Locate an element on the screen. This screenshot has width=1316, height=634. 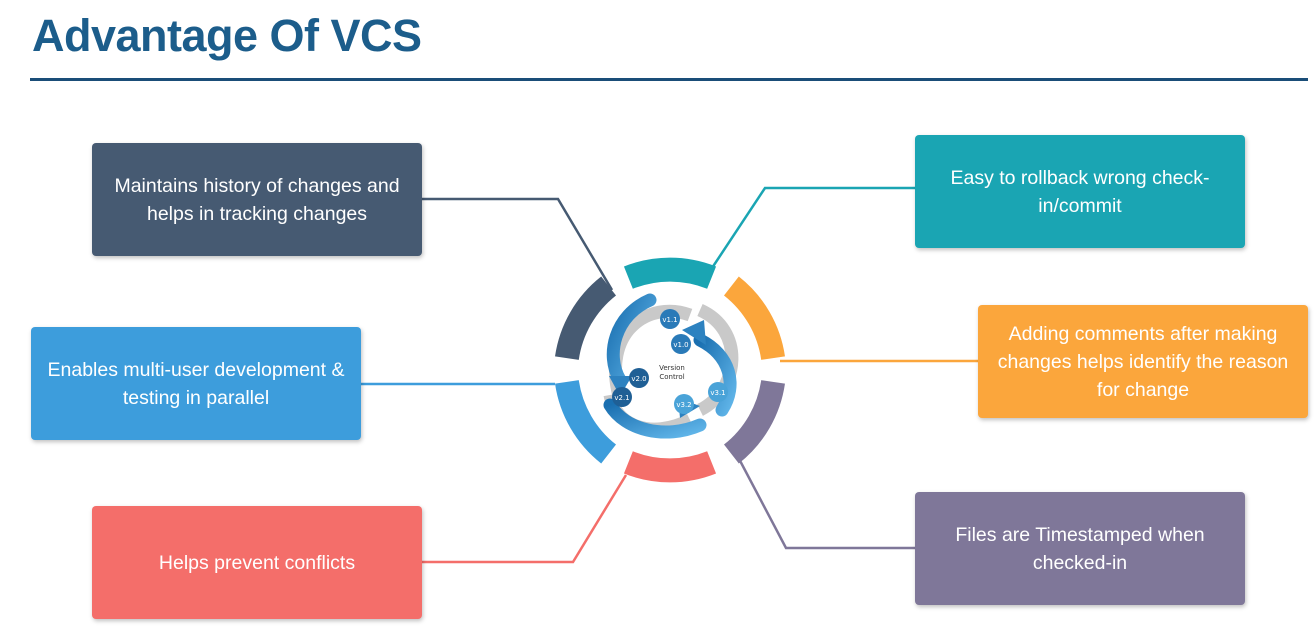
hub-label-line2: Control is located at coordinates (671, 377).